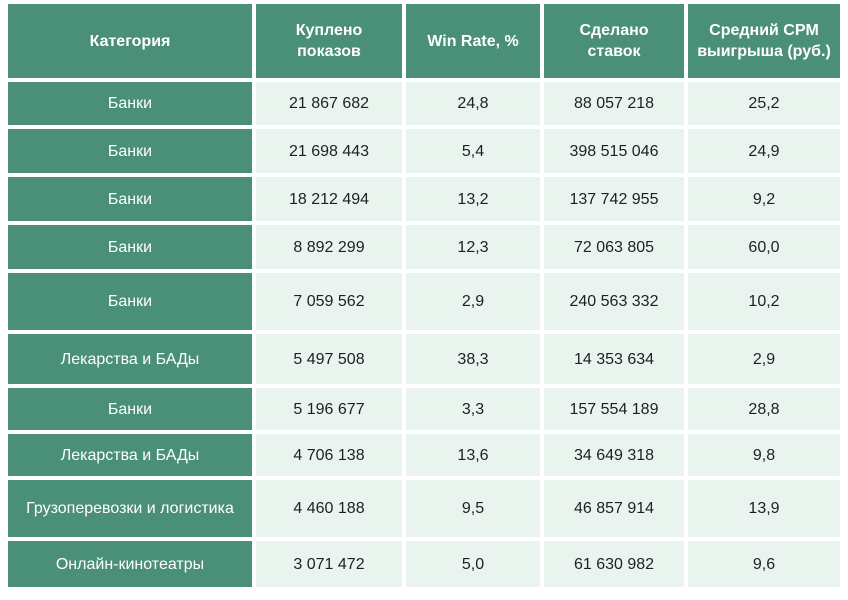 Image resolution: width=848 pixels, height=600 pixels. I want to click on cell-cpm: 13,9, so click(764, 508).